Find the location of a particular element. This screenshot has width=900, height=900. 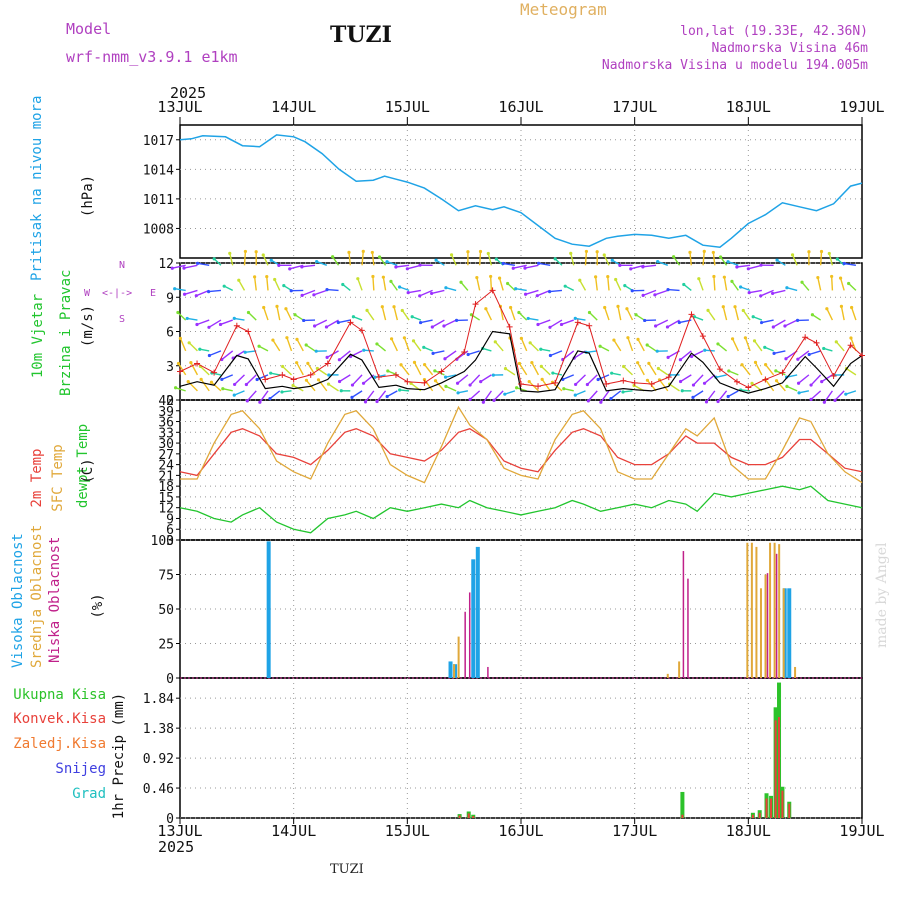

date-label-top: 18JUL is located at coordinates (748, 107).